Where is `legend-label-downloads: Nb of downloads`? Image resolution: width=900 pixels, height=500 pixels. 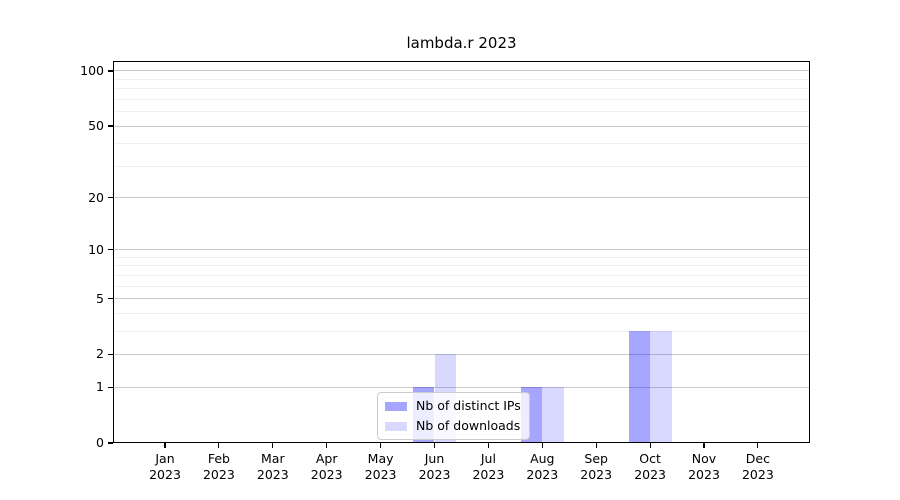 legend-label-downloads: Nb of downloads is located at coordinates (468, 425).